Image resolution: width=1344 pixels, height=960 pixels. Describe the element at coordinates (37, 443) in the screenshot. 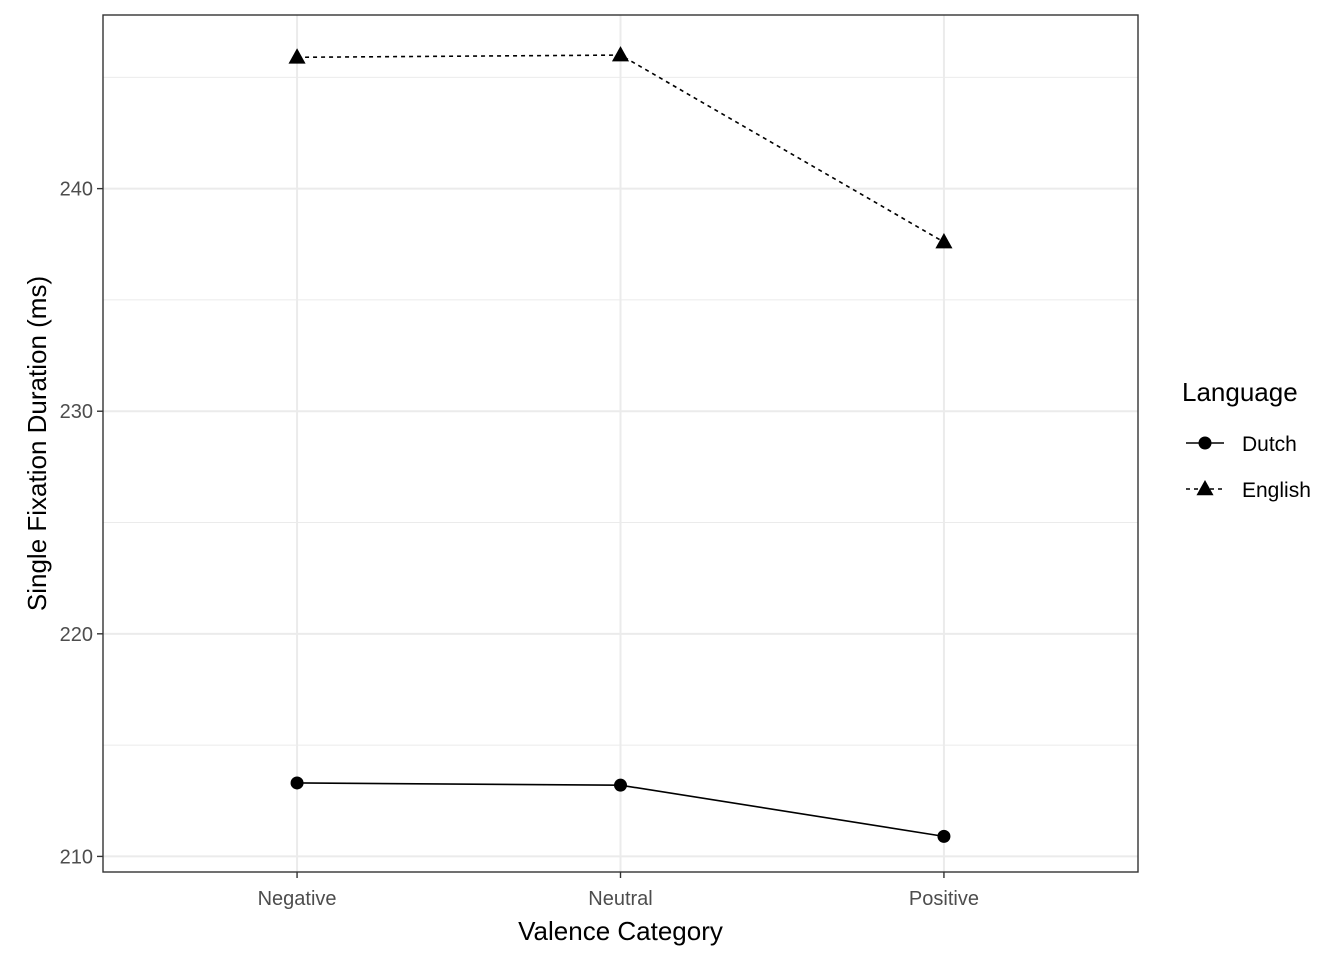

I see `y-axis-title: Single Fixation Duration (ms)` at that location.